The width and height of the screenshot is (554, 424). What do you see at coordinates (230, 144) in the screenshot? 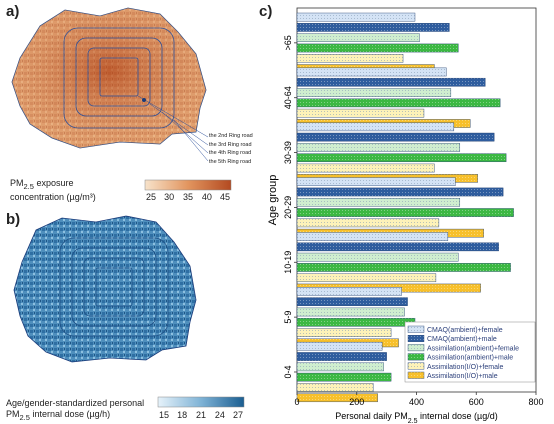
I see `ring-label-3: the 3rd Ring road` at bounding box center [230, 144].